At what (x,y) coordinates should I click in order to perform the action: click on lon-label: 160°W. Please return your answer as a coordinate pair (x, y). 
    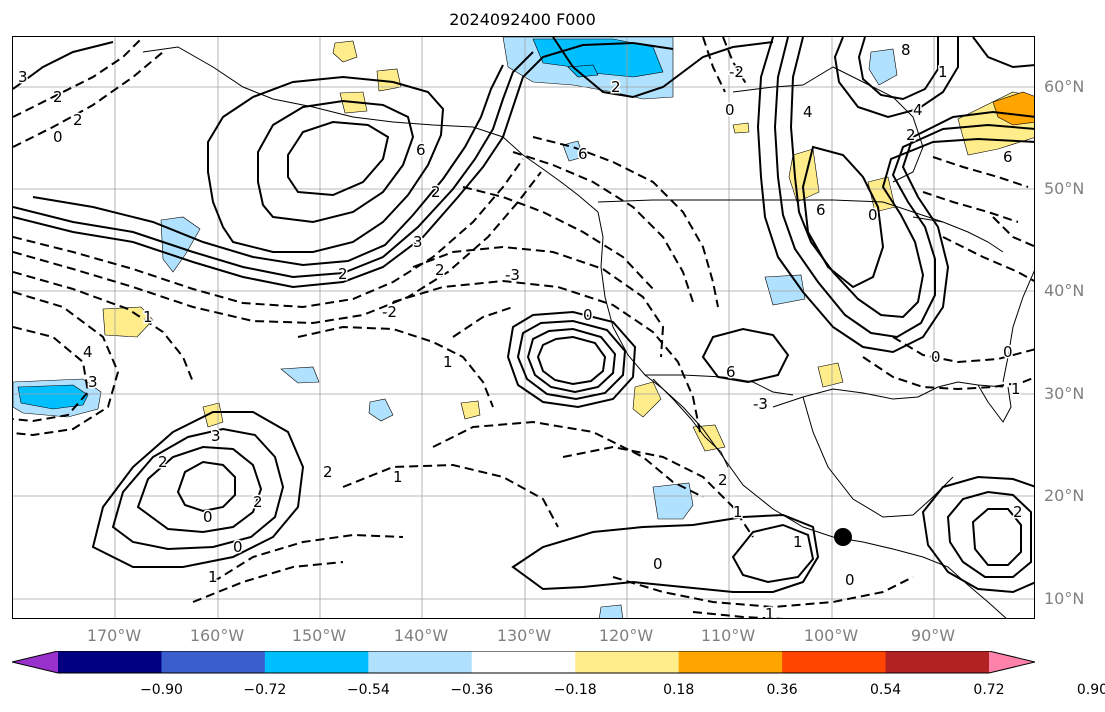
    Looking at the image, I should click on (217, 635).